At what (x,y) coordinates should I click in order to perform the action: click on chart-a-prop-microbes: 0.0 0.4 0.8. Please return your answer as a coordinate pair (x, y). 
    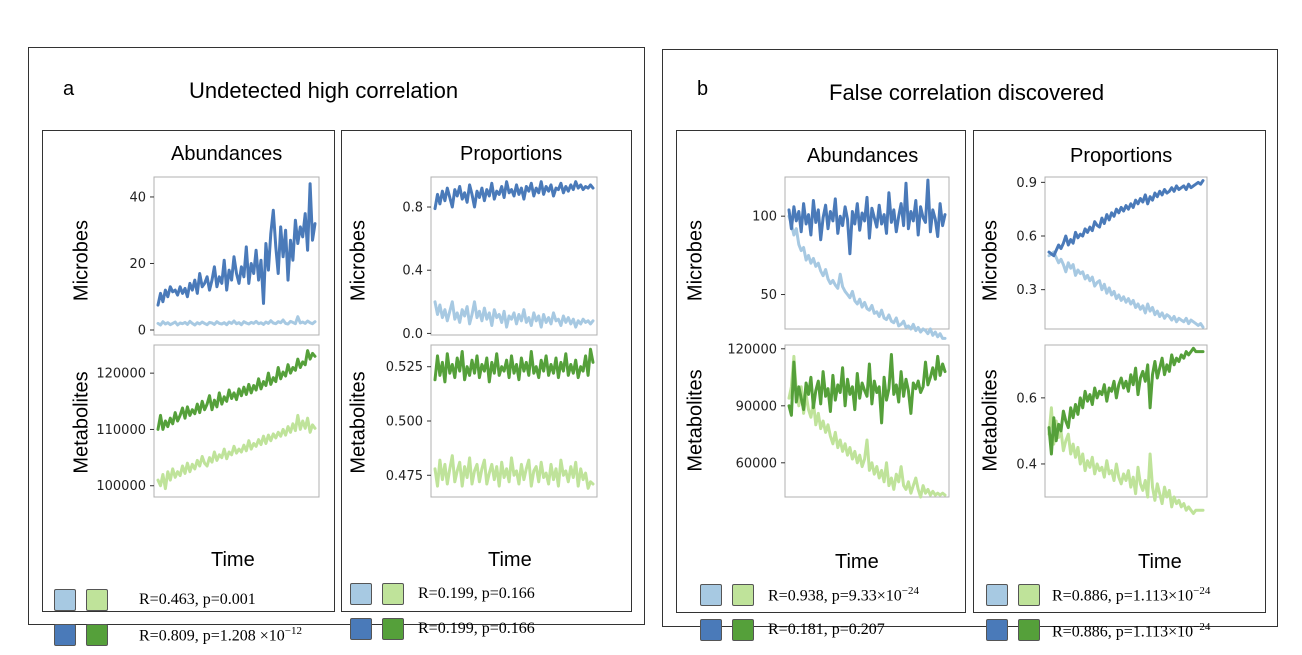
    Looking at the image, I should click on (500, 259).